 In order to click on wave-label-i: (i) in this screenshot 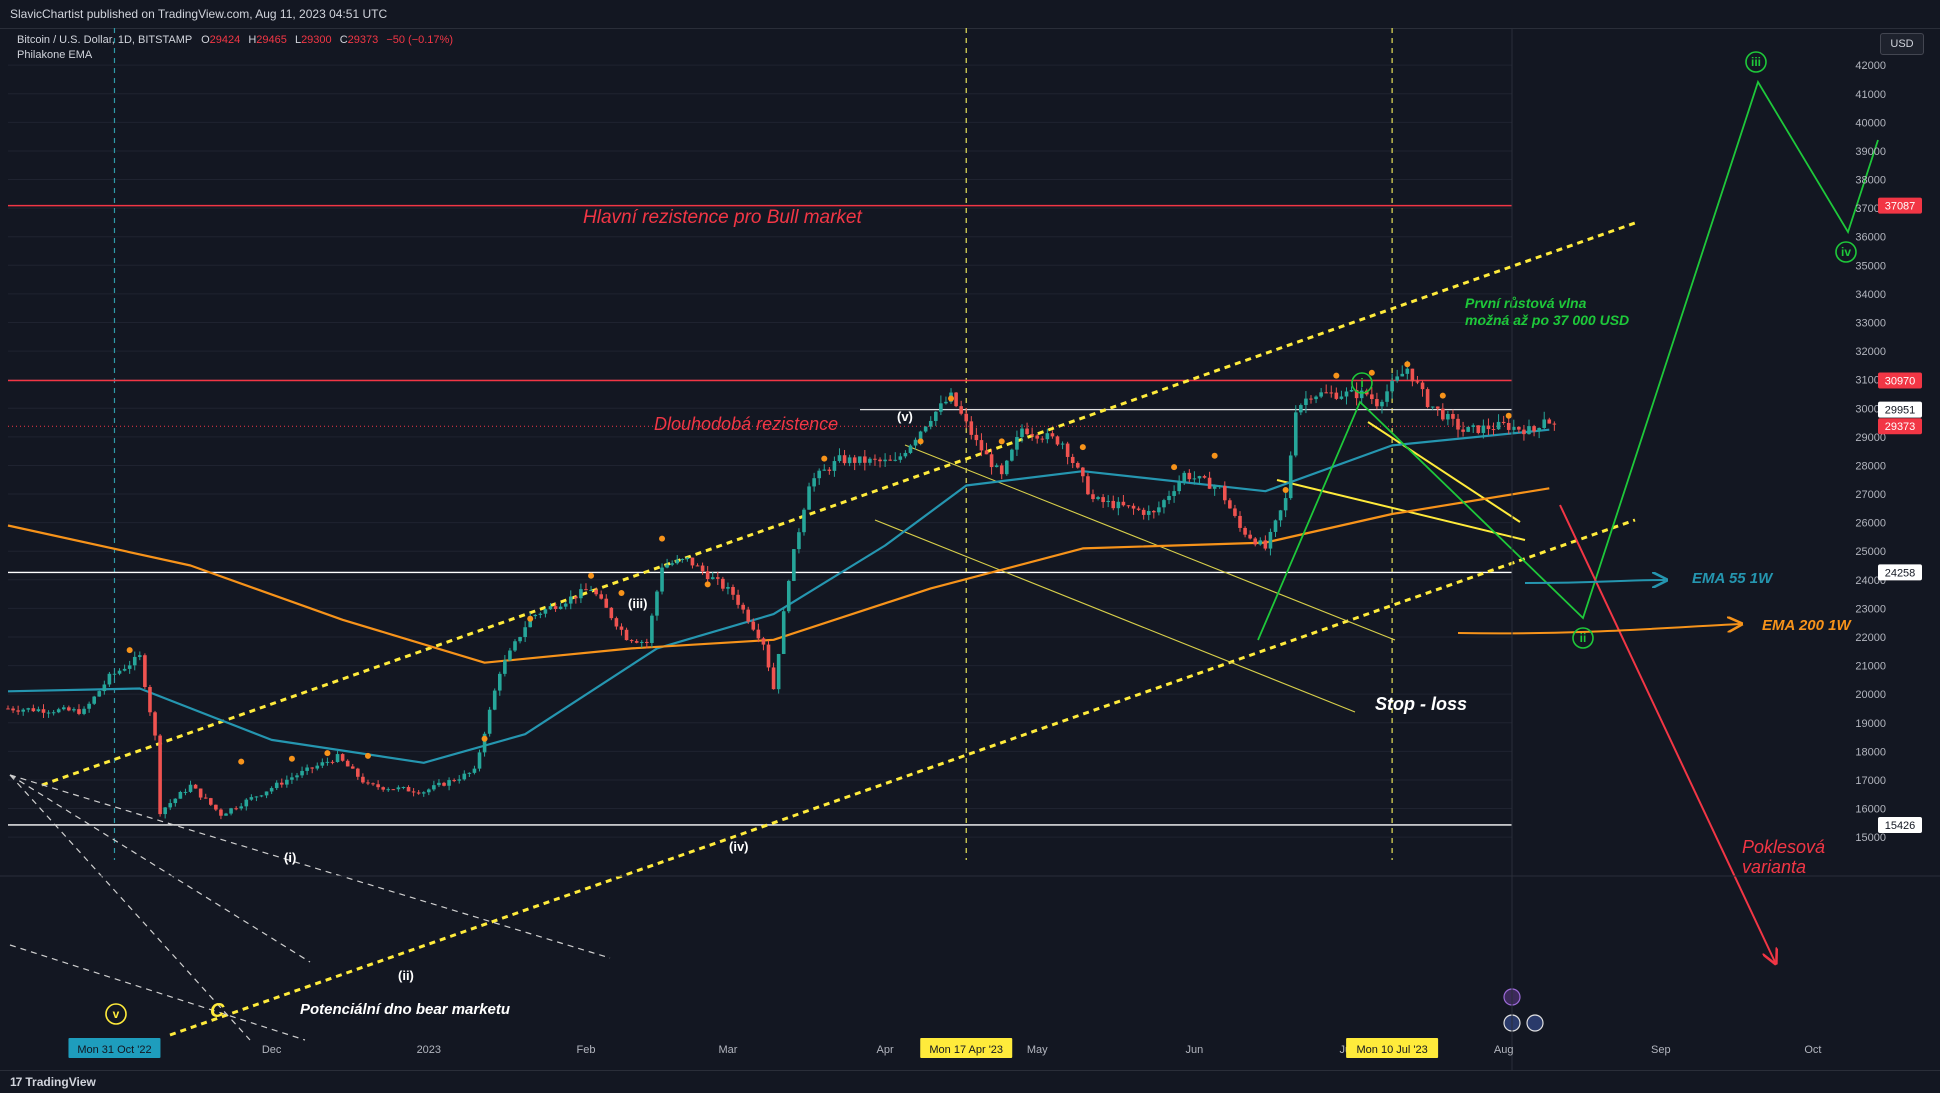, I will do `click(290, 857)`.